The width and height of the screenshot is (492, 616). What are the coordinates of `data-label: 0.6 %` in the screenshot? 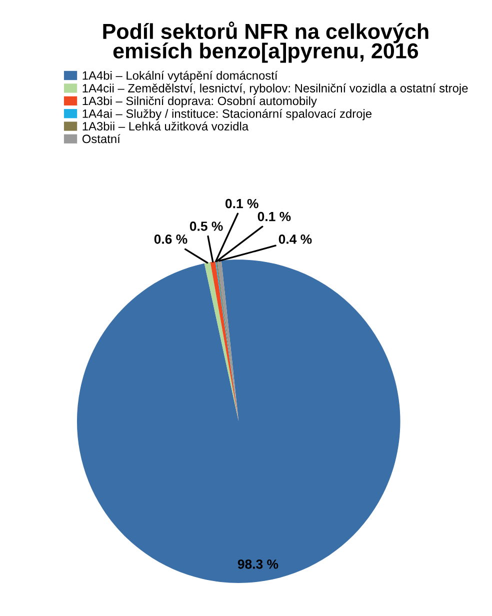 It's located at (171, 239).